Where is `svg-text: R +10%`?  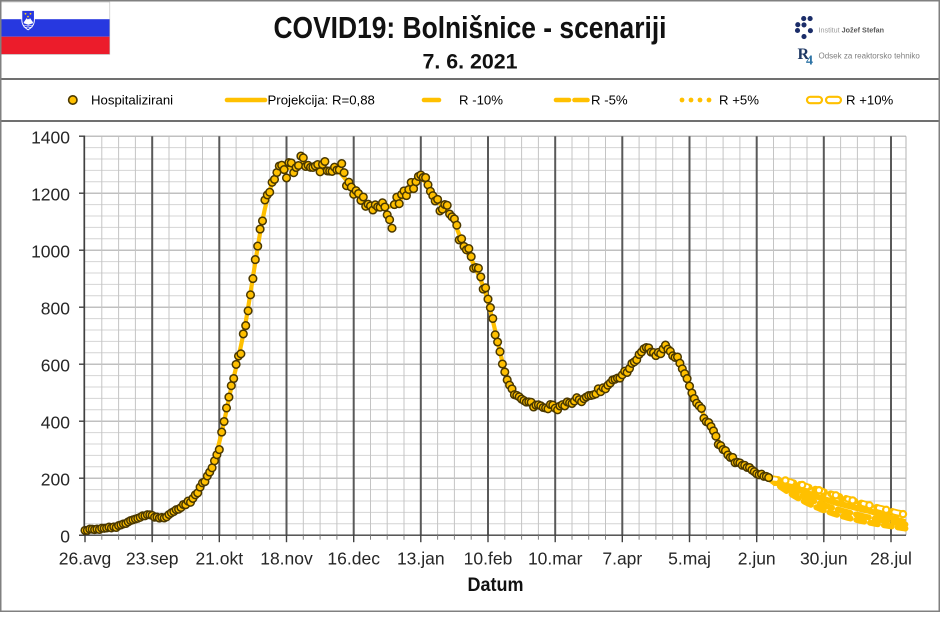
svg-text: R +10% is located at coordinates (870, 100).